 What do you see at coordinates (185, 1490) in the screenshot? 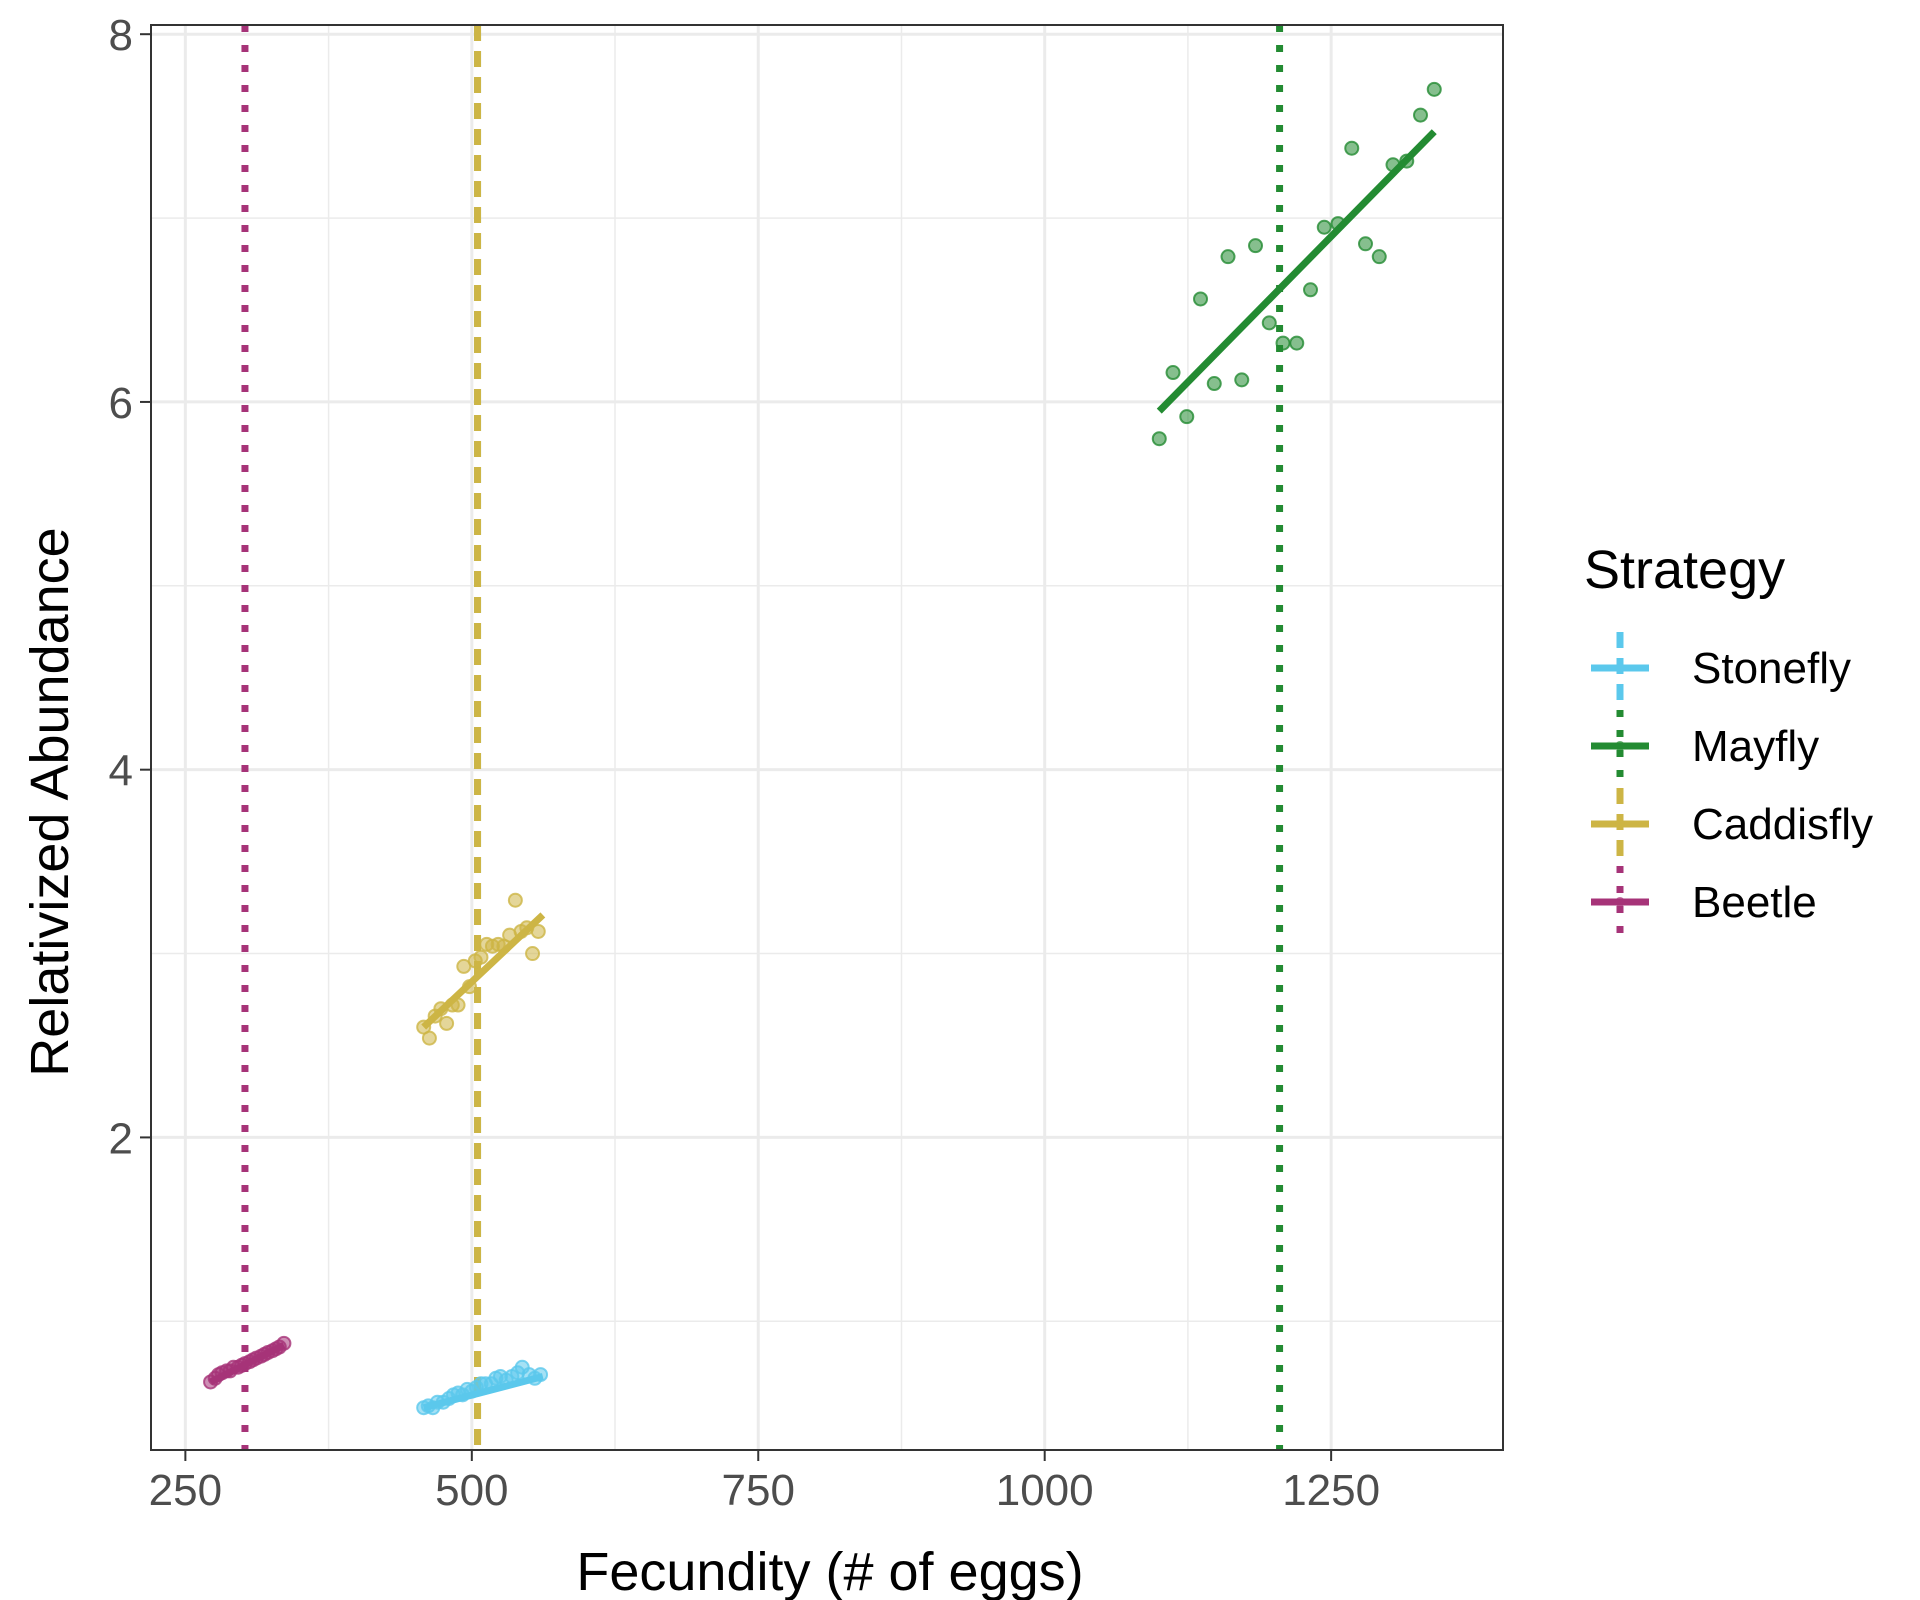
I see `x-tick-label: 250` at bounding box center [185, 1490].